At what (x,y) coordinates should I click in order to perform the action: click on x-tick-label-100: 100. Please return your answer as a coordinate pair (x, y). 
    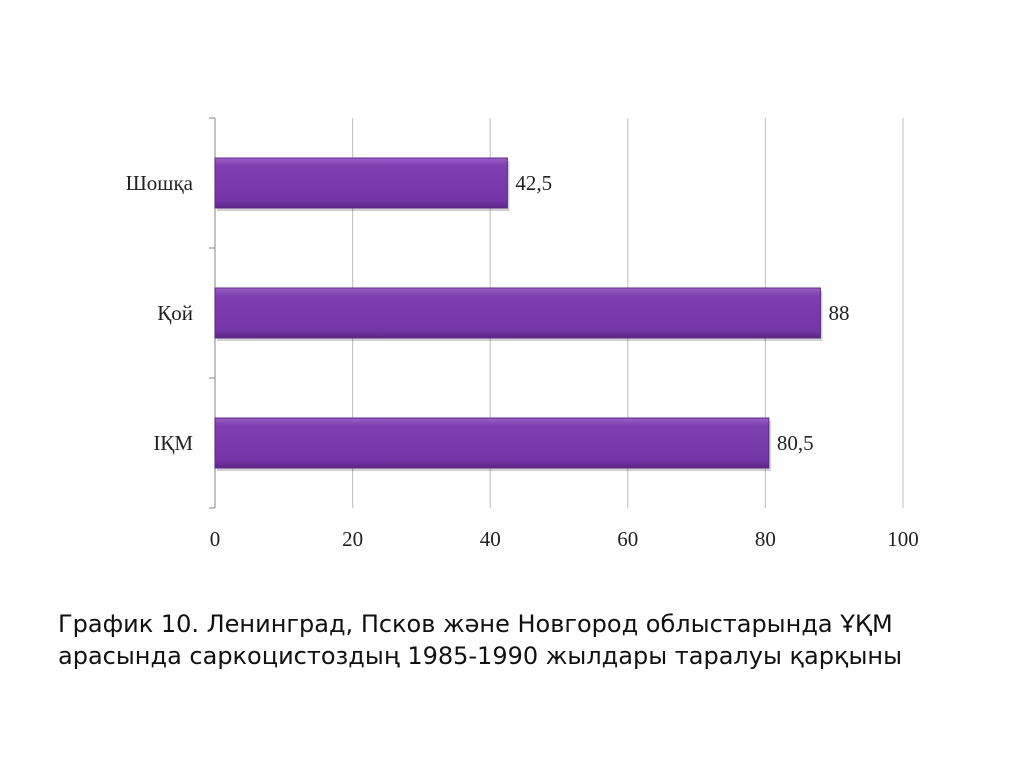
    Looking at the image, I should click on (903, 539).